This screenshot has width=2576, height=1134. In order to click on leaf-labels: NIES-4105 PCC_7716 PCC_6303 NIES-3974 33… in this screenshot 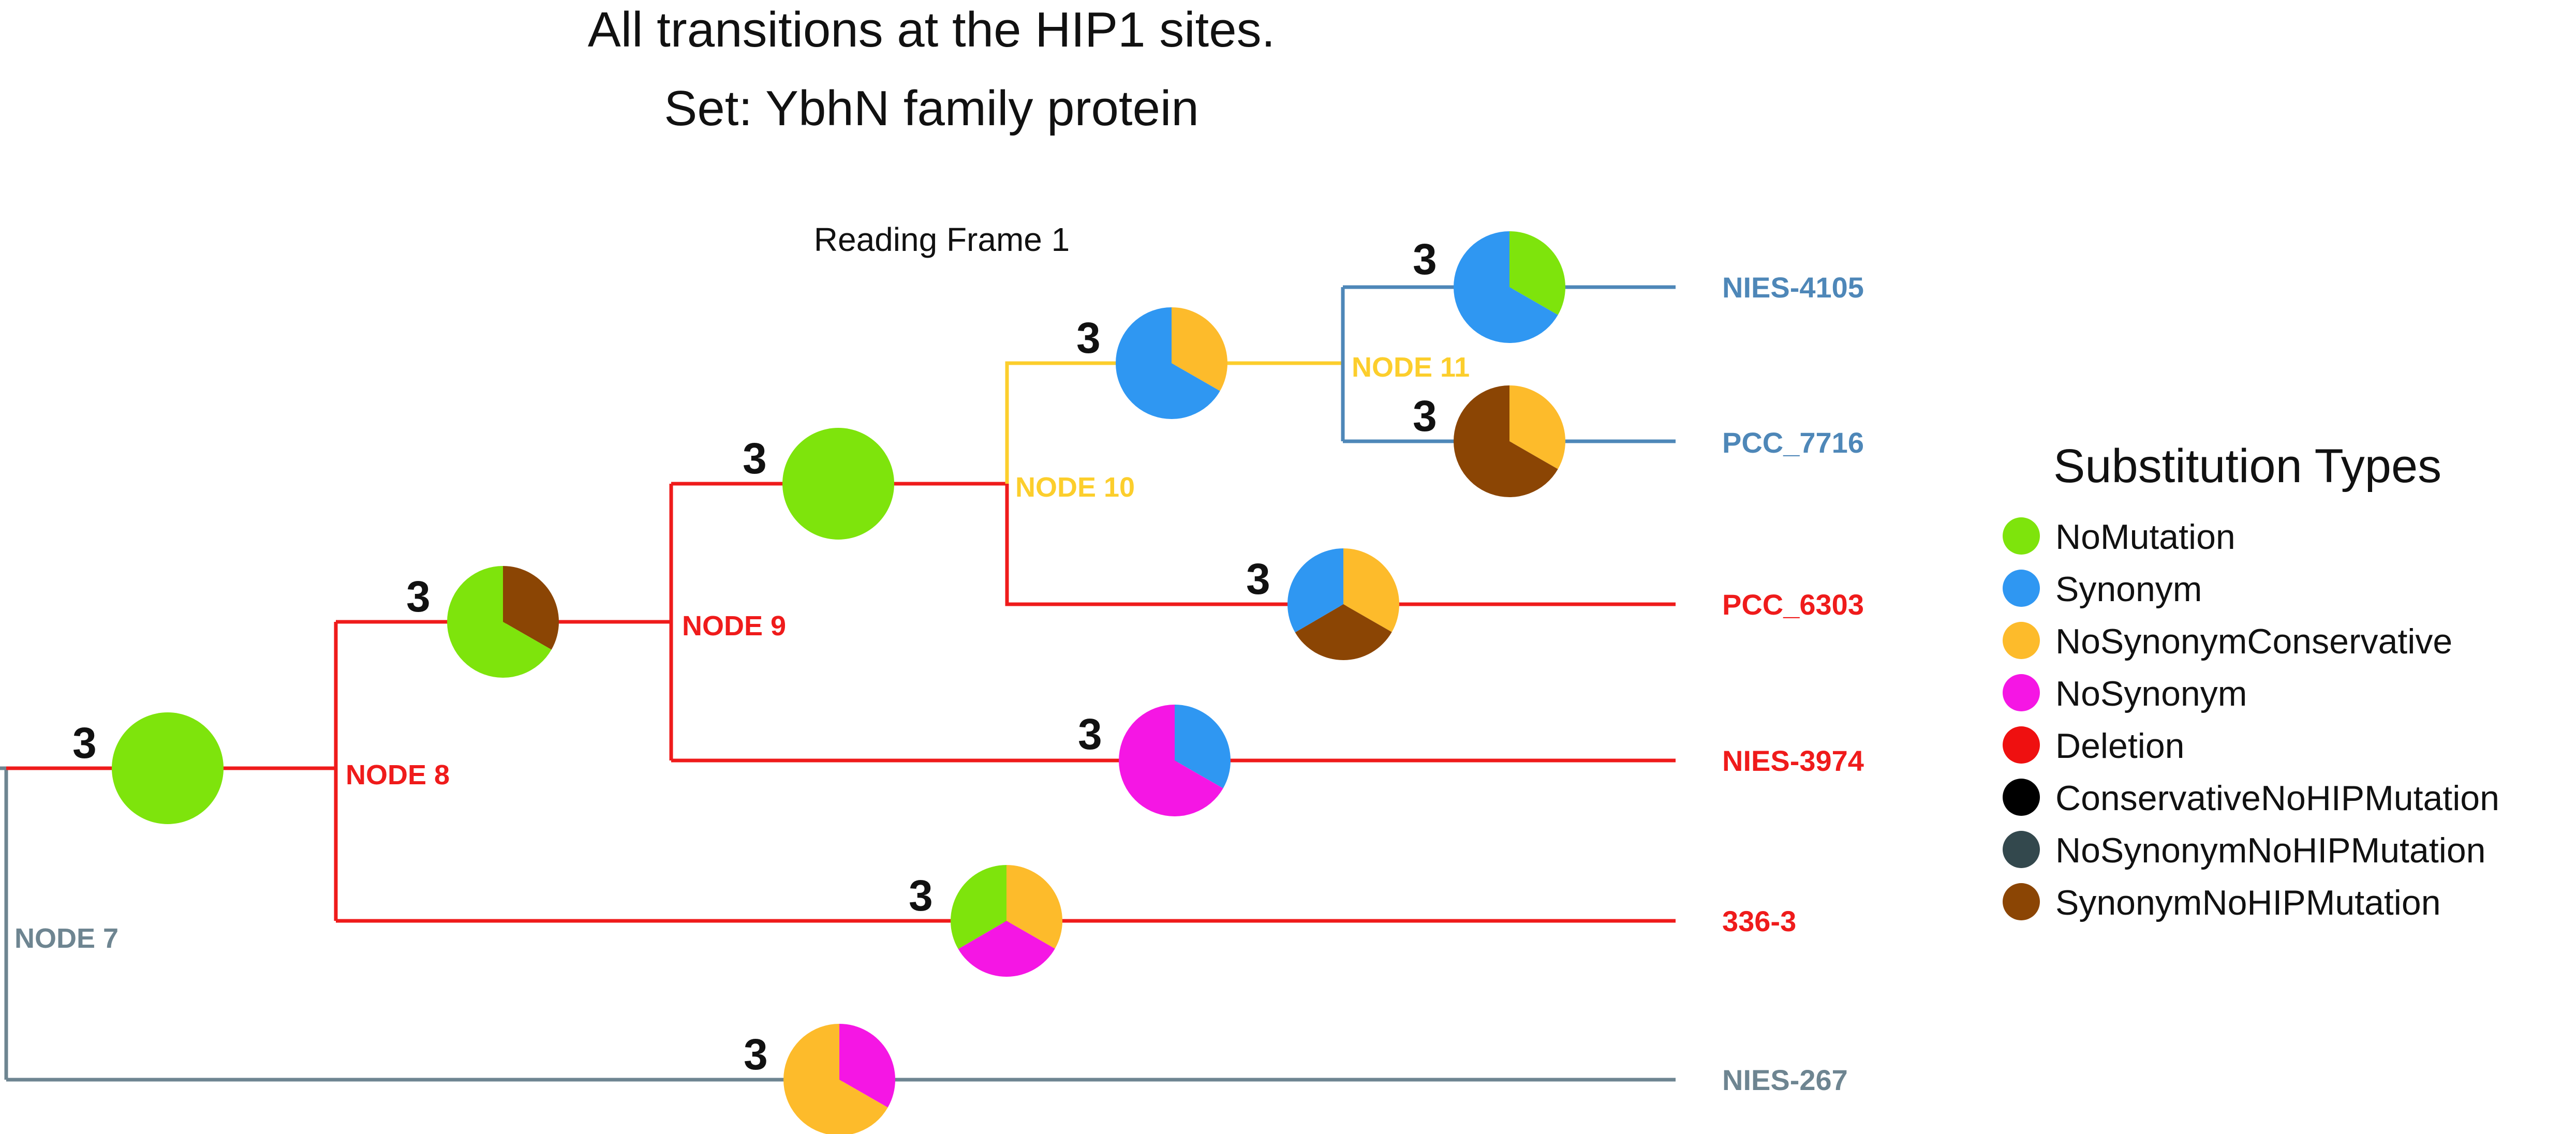, I will do `click(1793, 683)`.